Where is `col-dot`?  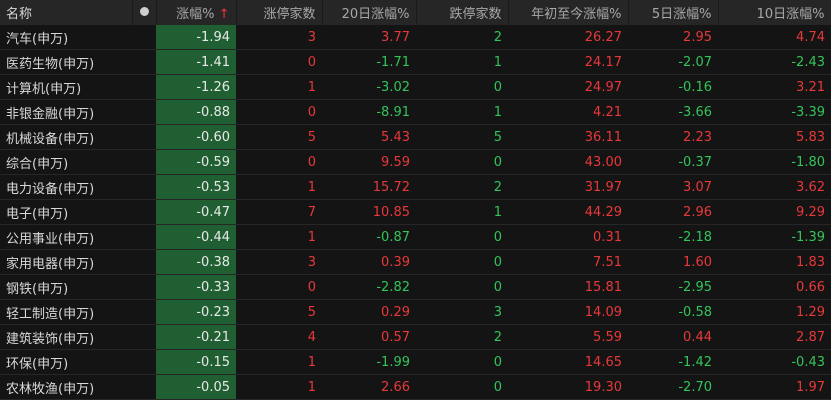
col-dot is located at coordinates (144, 12).